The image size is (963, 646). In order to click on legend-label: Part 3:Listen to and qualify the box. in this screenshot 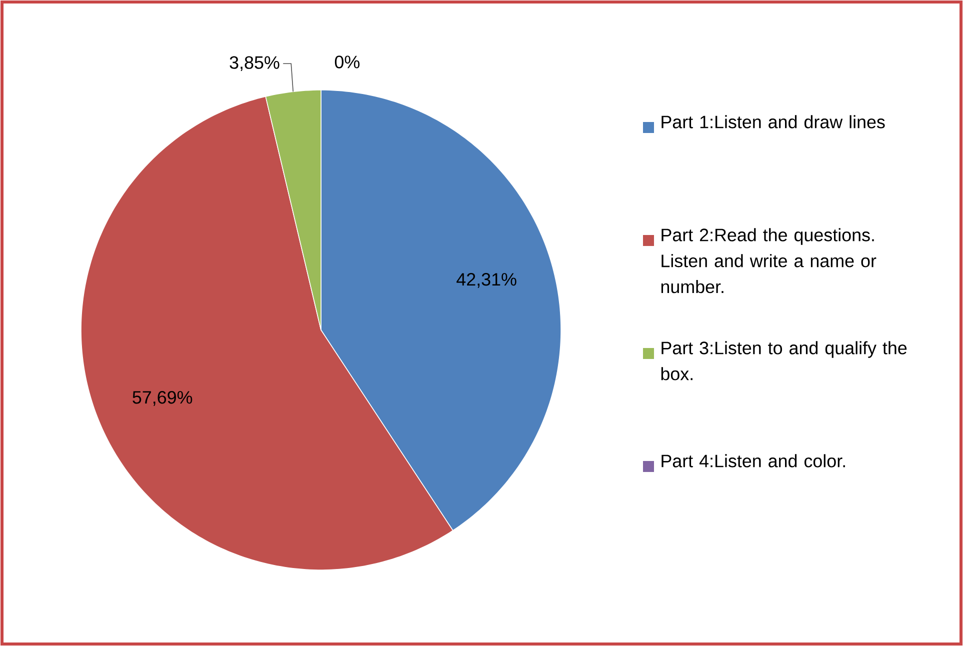, I will do `click(784, 360)`.